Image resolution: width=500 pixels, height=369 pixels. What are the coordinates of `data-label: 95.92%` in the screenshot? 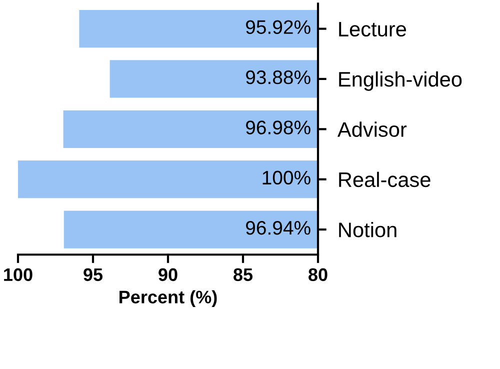 It's located at (278, 27).